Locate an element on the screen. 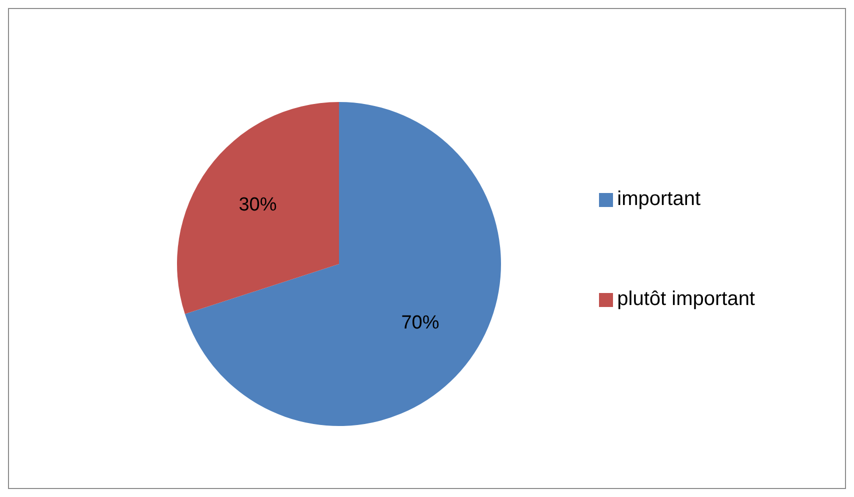 The width and height of the screenshot is (854, 497). legend-label: important is located at coordinates (659, 199).